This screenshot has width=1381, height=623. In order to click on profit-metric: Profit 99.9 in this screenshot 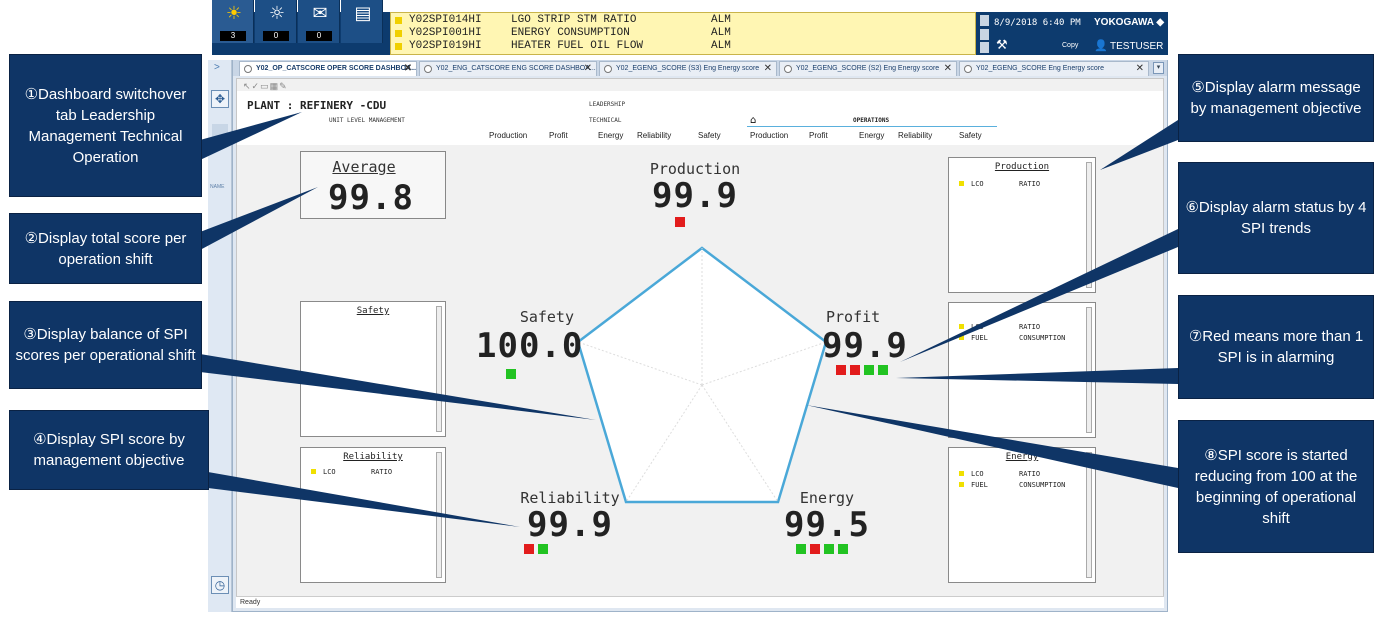, I will do `click(882, 344)`.